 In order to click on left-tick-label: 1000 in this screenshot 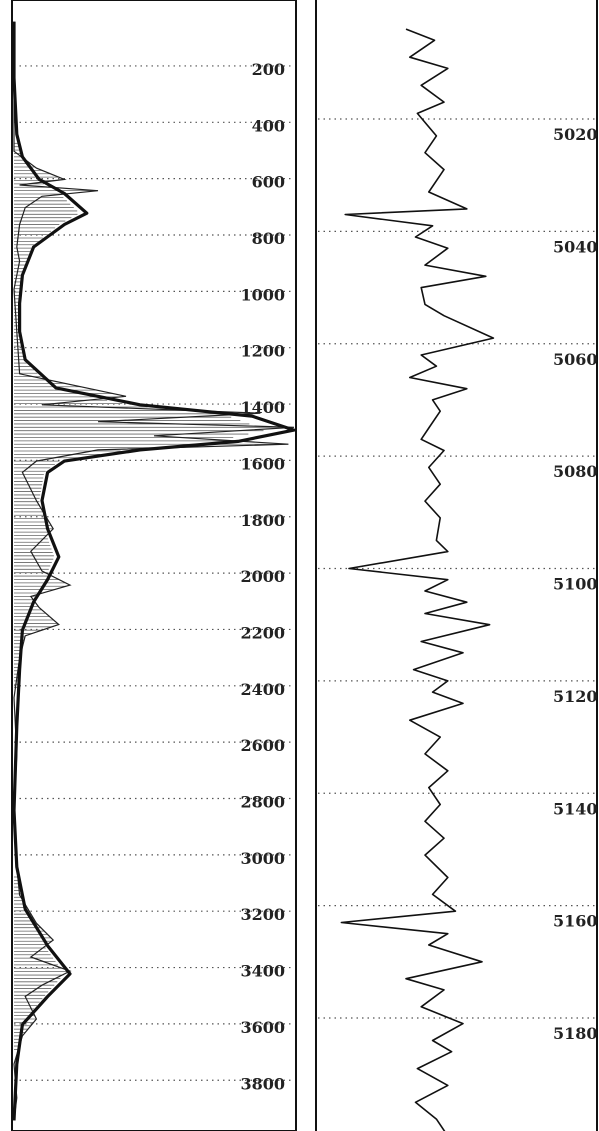, I will do `click(262, 294)`.